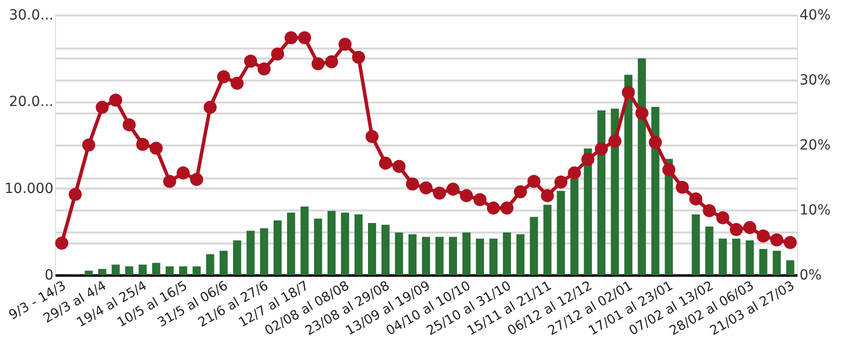  I want to click on y2-tick-label: 30%, so click(815, 80).